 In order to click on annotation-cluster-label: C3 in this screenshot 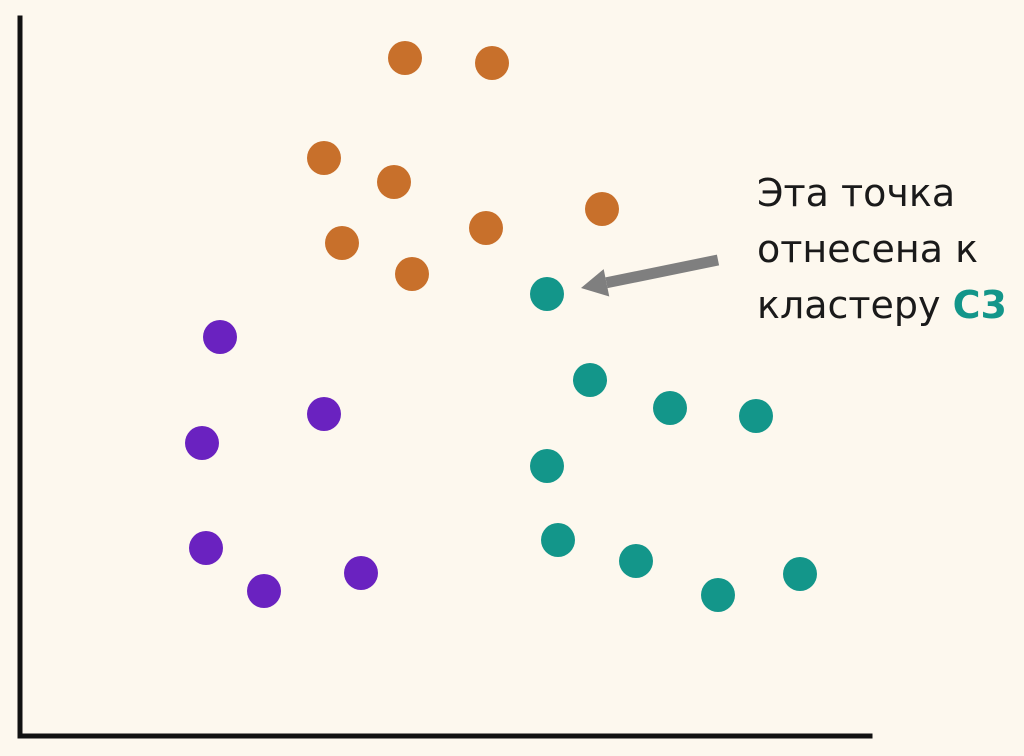, I will do `click(980, 305)`.